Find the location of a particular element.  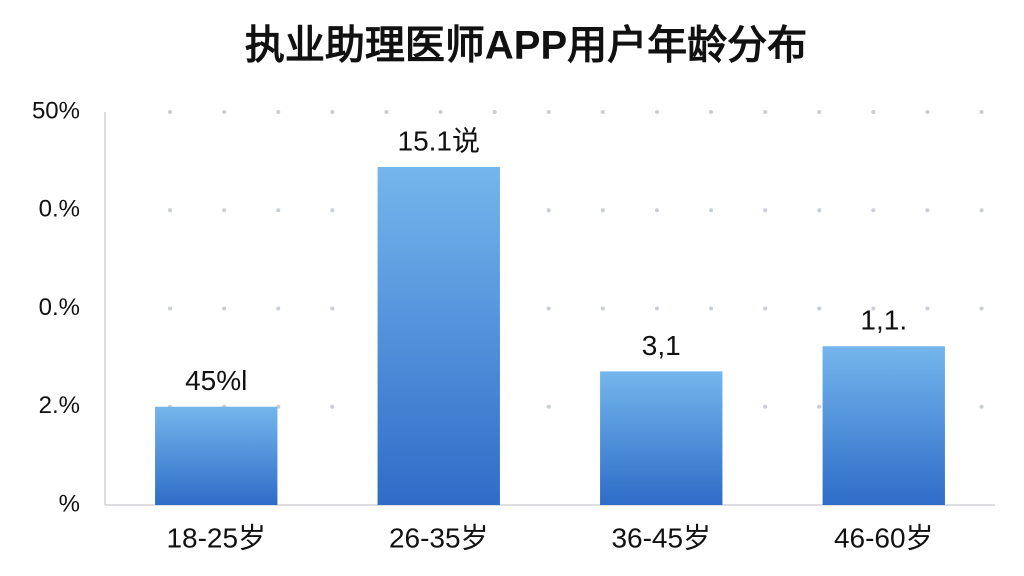

value-label: 15.1说 is located at coordinates (439, 140).